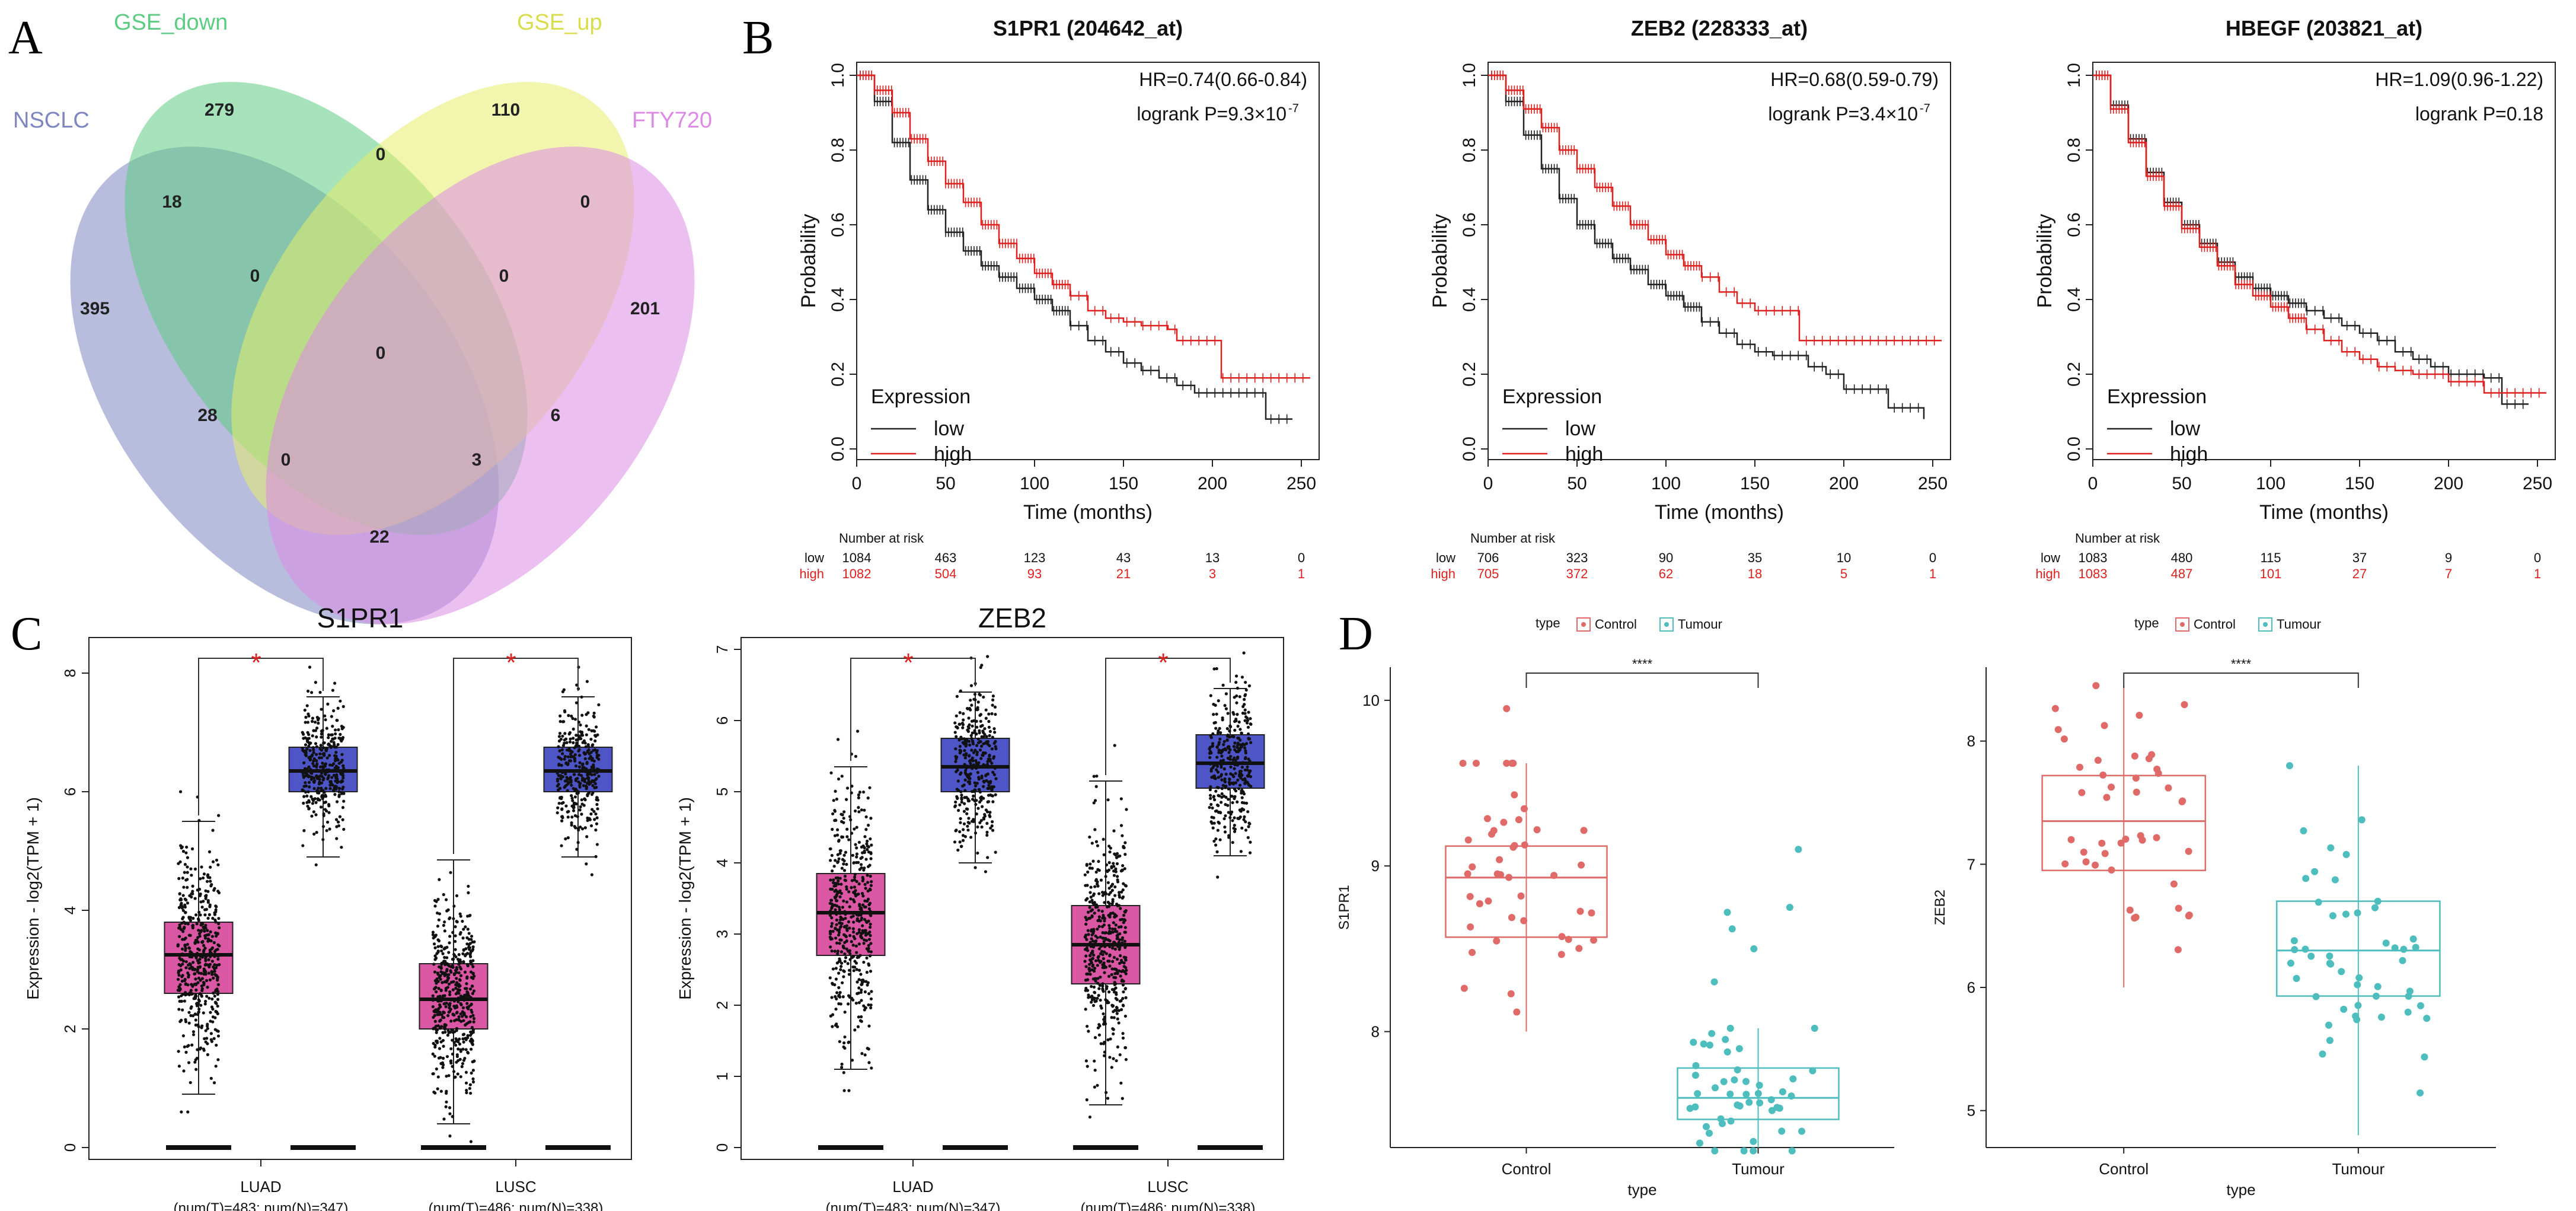 The height and width of the screenshot is (1211, 2576). What do you see at coordinates (2358, 948) in the screenshot?
I see `gg-box` at bounding box center [2358, 948].